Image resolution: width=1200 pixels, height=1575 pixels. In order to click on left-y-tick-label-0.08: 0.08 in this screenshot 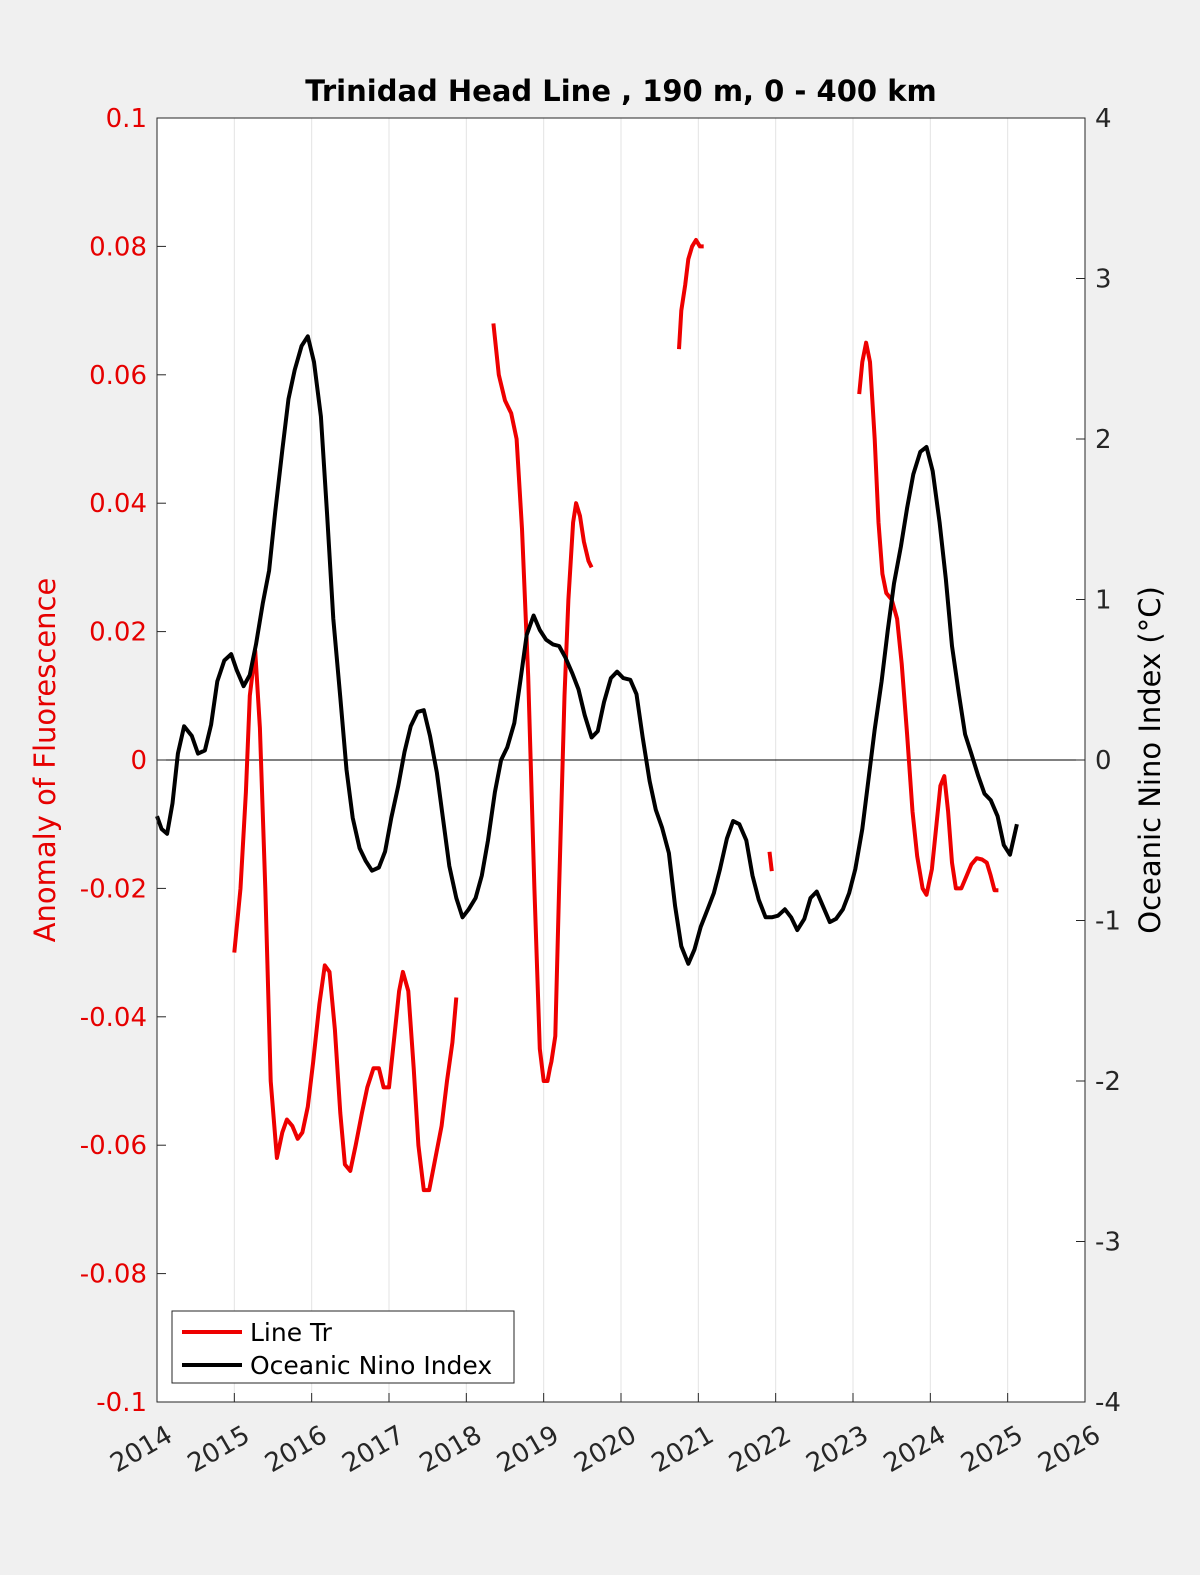, I will do `click(118, 247)`.